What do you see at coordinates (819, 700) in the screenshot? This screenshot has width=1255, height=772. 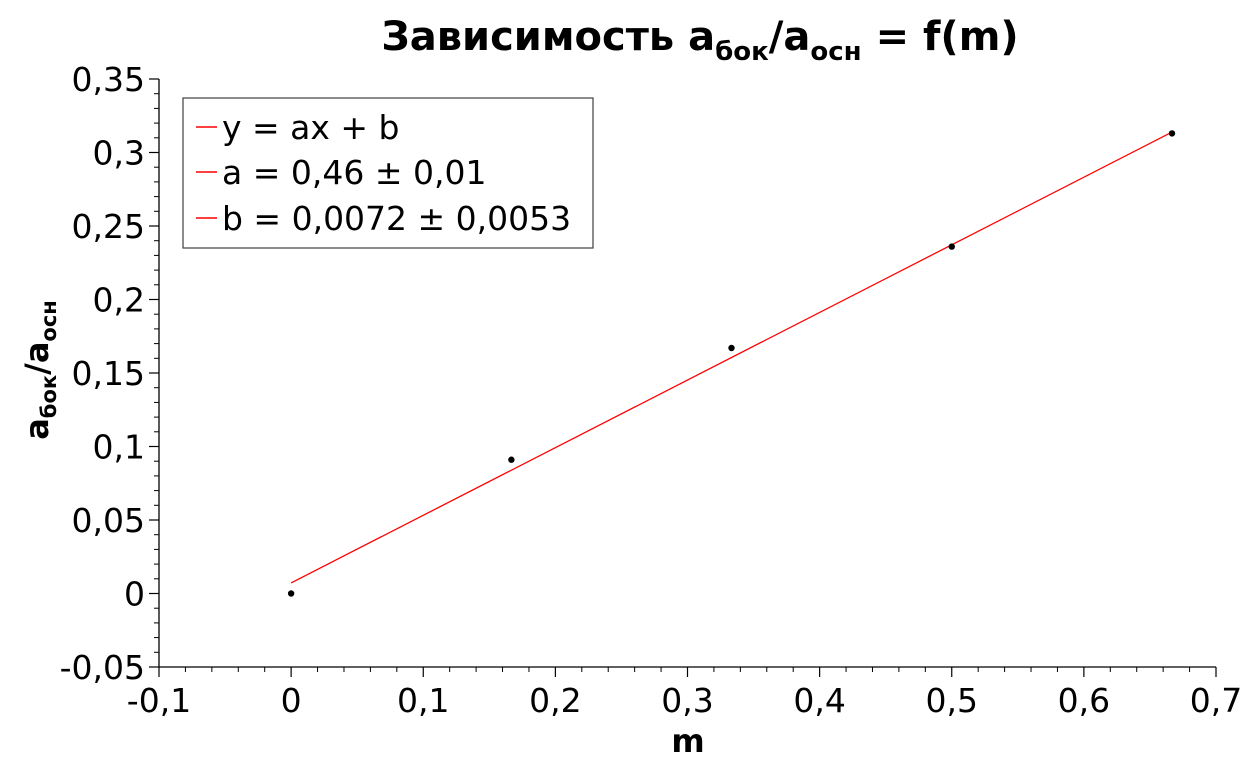 I see `x-tick-label: 0,4` at bounding box center [819, 700].